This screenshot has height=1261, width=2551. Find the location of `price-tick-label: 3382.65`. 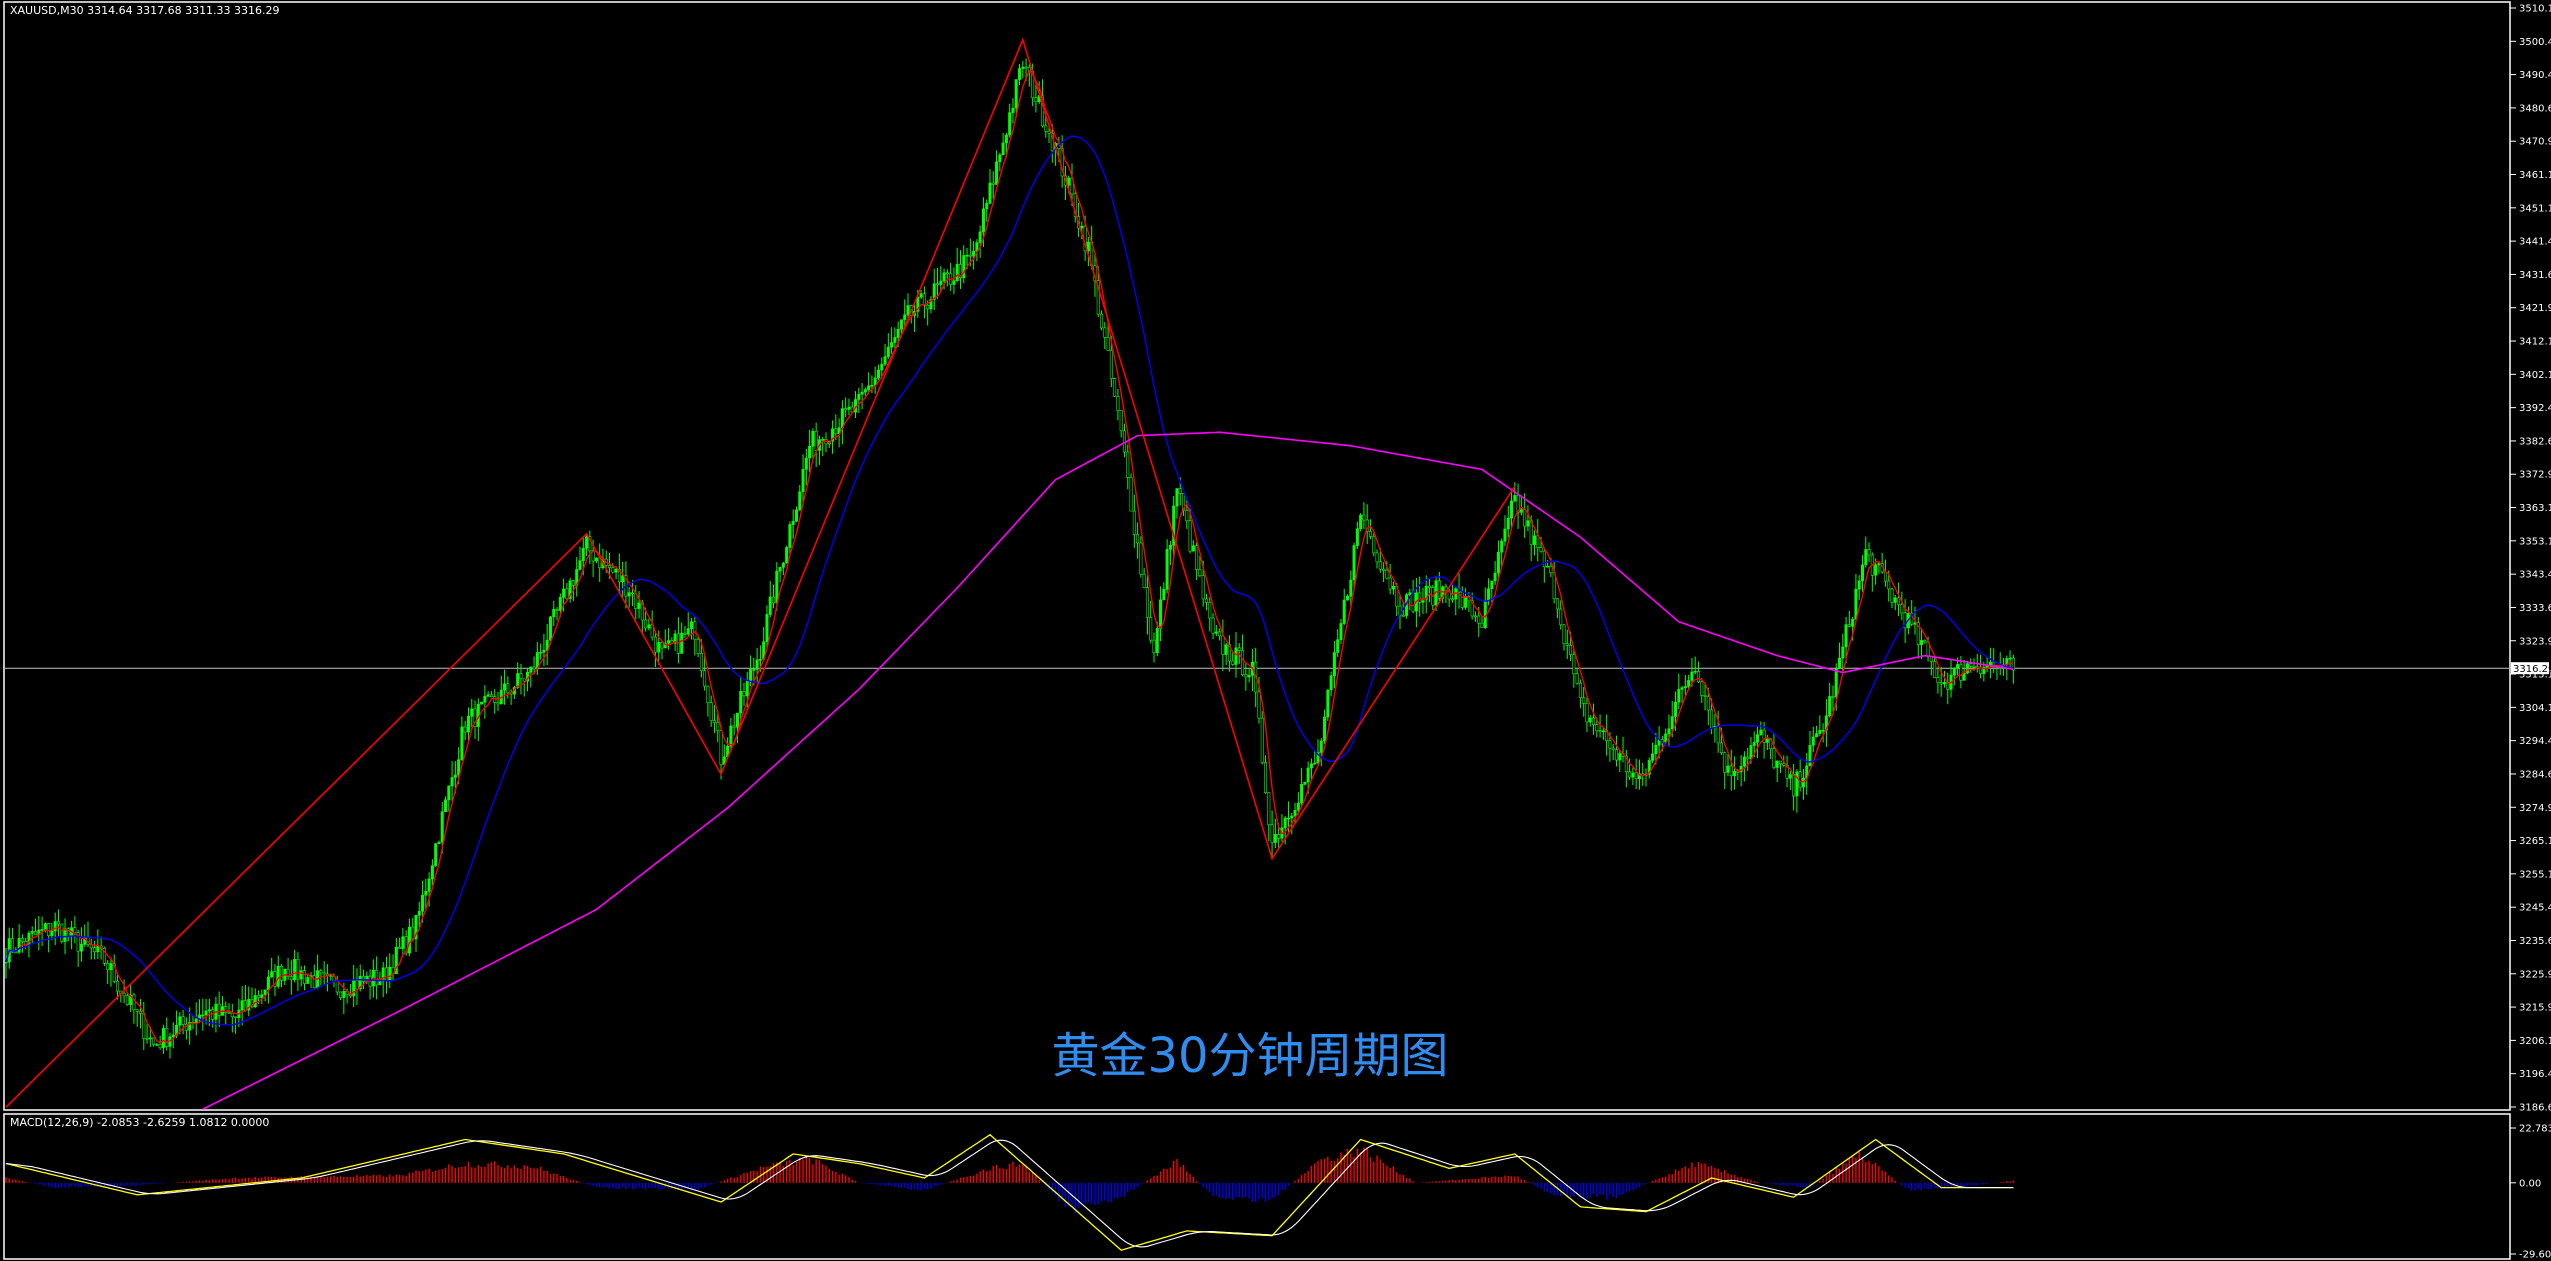

price-tick-label: 3382.65 is located at coordinates (2535, 441).